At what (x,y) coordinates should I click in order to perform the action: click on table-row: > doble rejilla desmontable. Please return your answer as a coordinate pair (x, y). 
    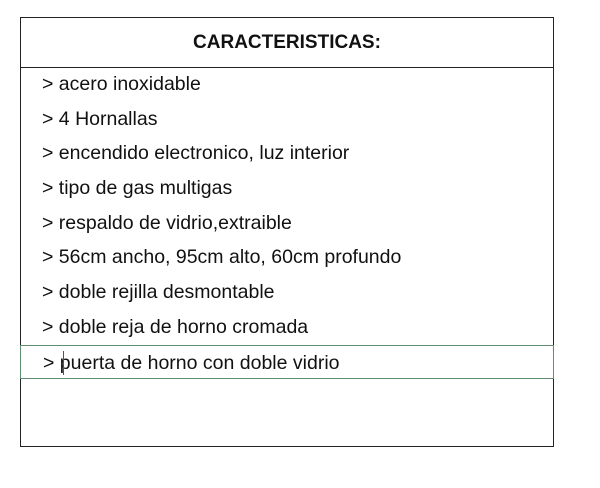
    Looking at the image, I should click on (158, 292).